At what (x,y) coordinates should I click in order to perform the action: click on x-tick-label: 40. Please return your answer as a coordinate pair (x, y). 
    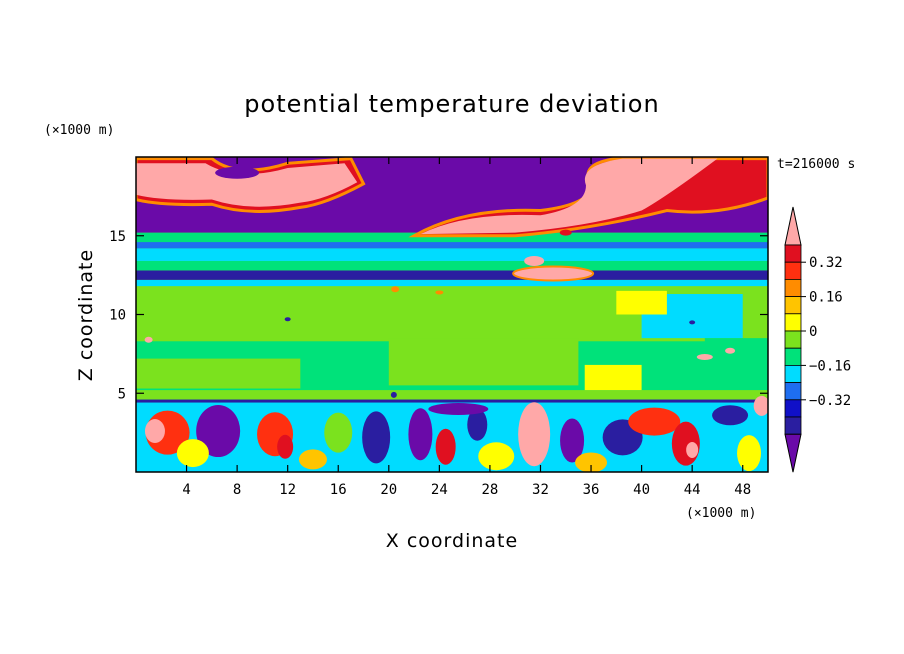
    Looking at the image, I should click on (641, 490).